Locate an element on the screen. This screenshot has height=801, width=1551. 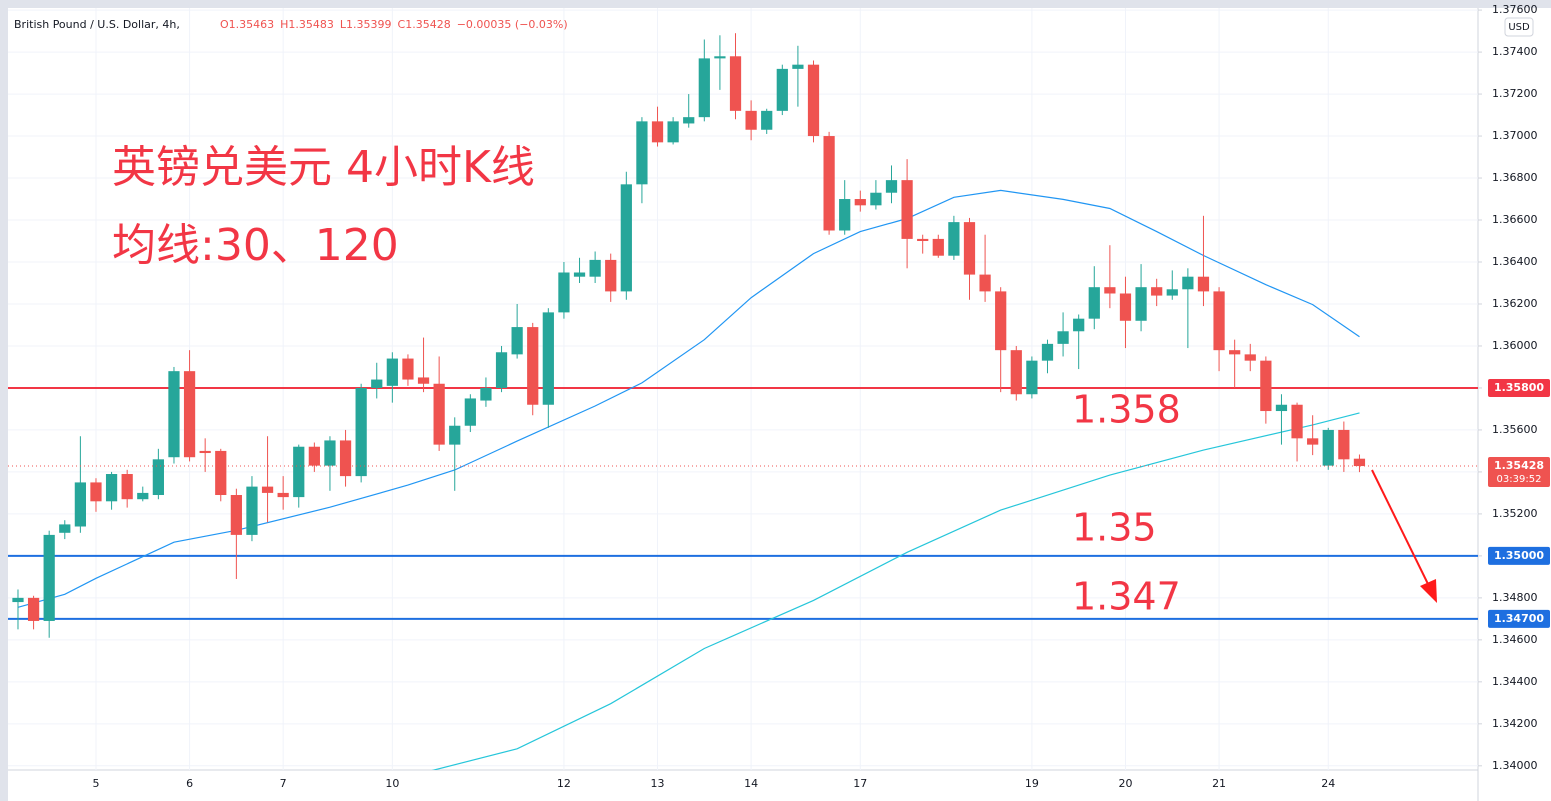
arrow-head is located at coordinates (1428, 591).